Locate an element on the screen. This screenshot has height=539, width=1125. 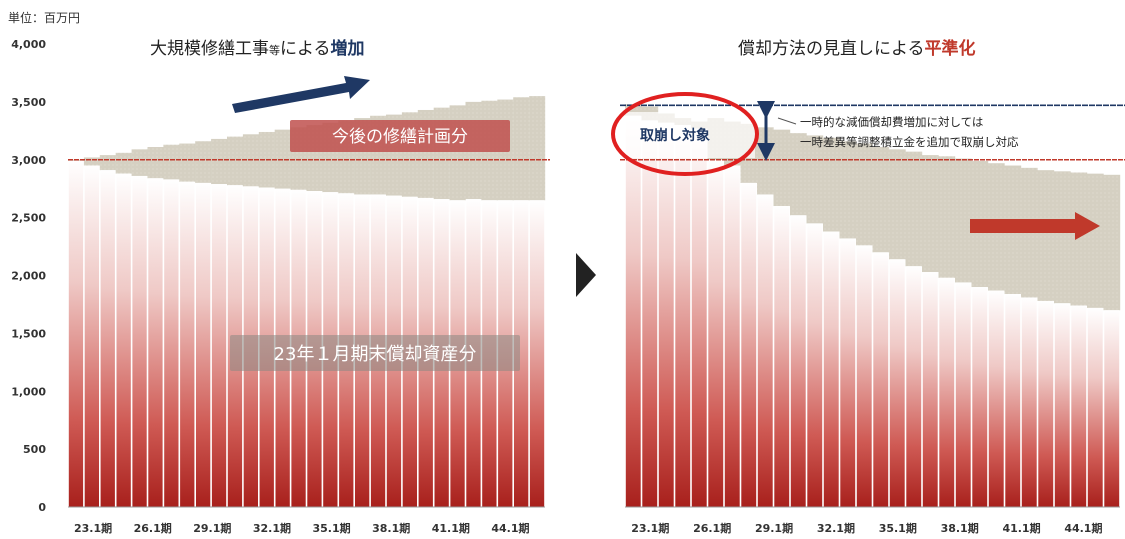
increase-arrow-icon is located at coordinates (301, 94).